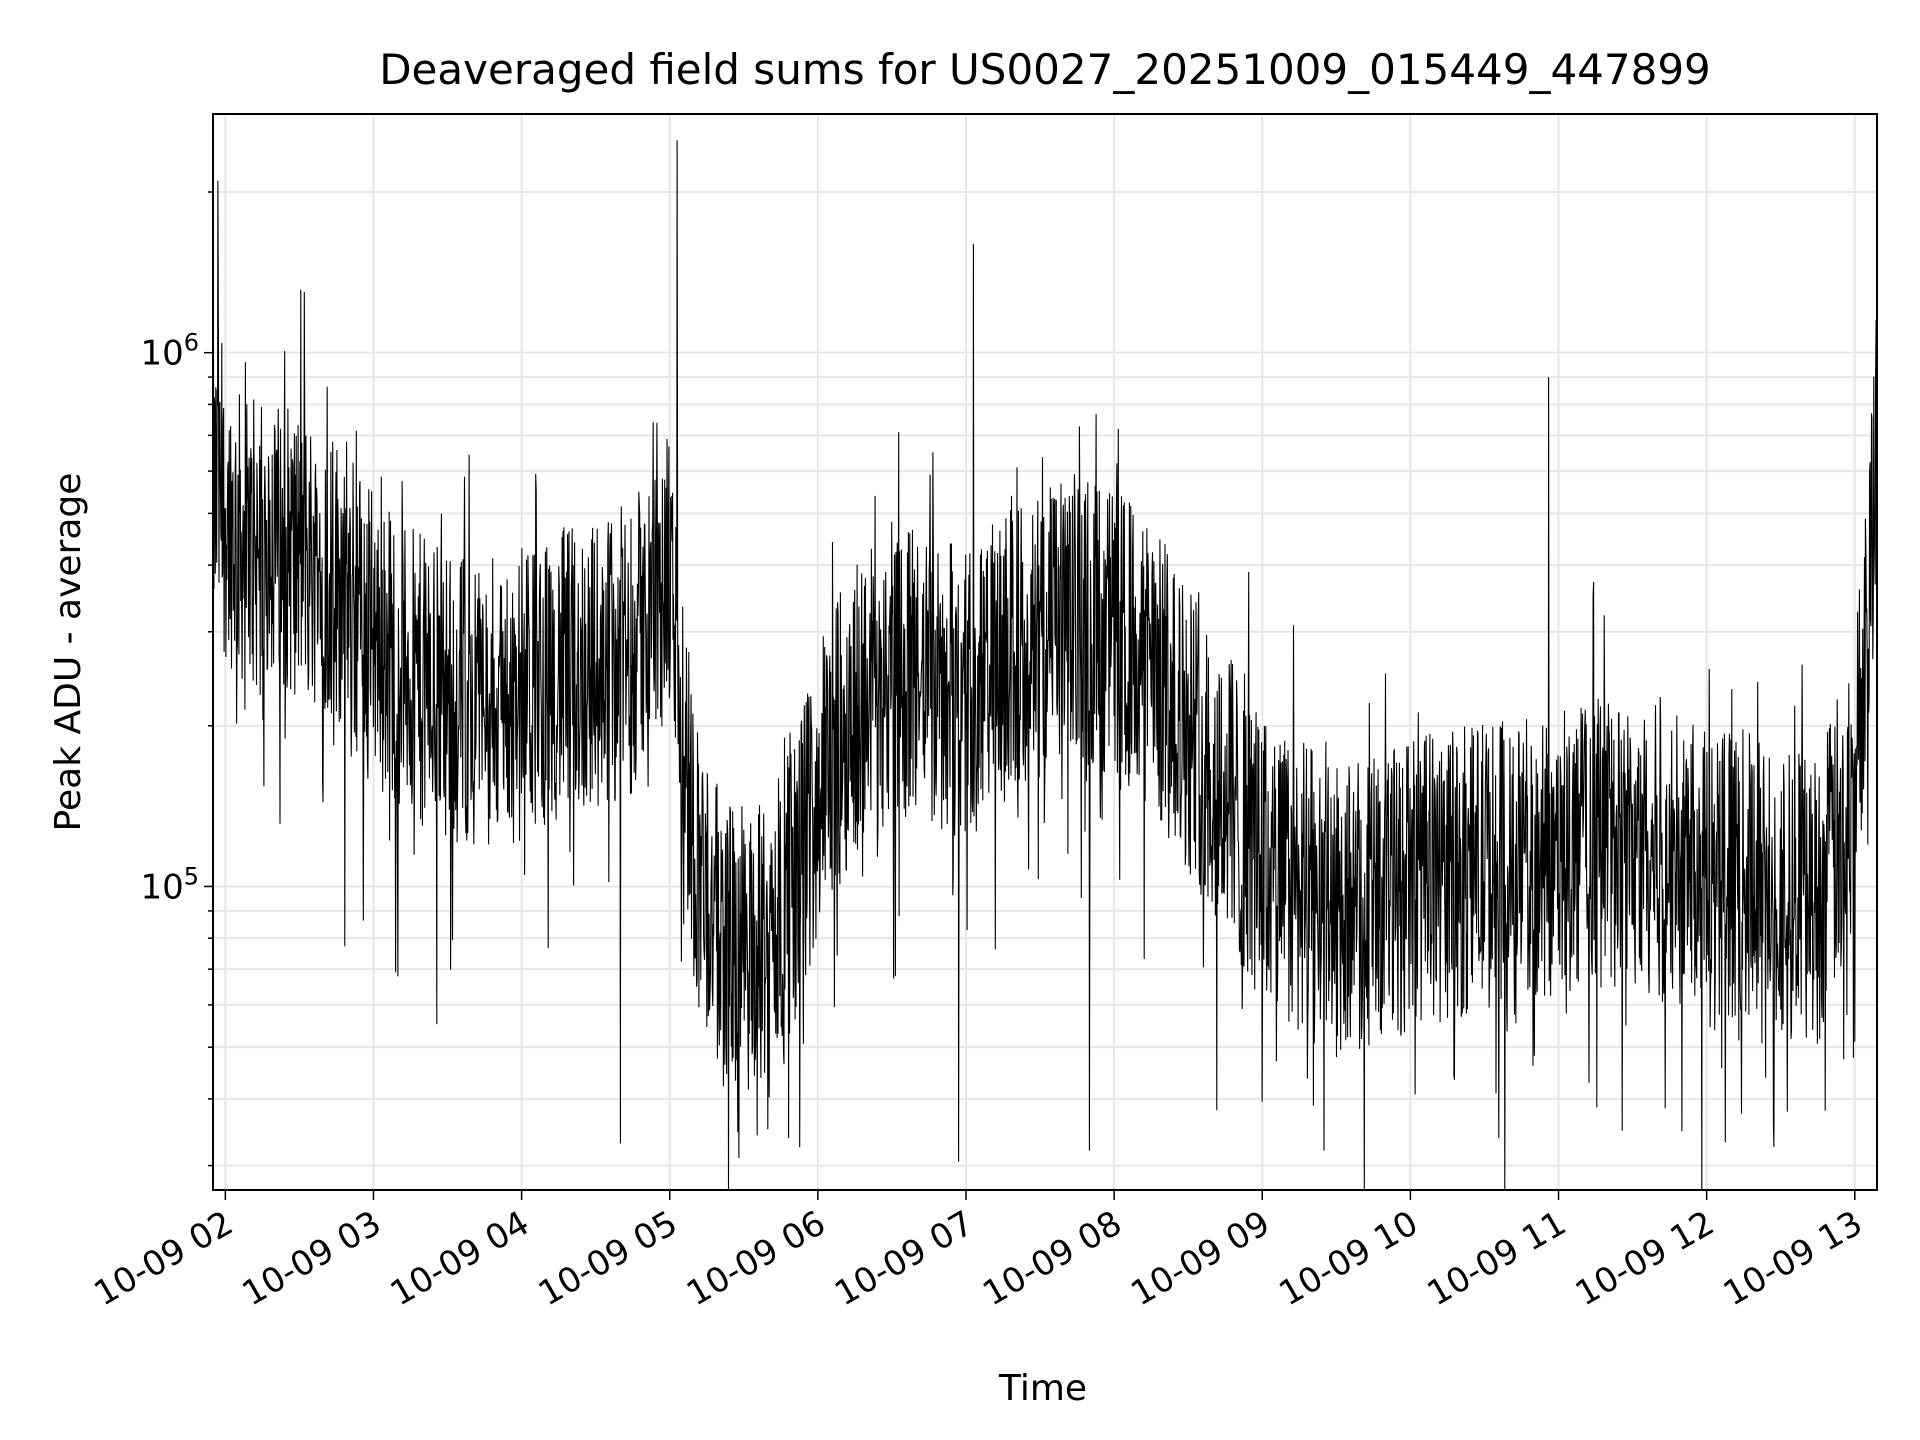  What do you see at coordinates (460, 1258) in the screenshot?
I see `x-tick-label: 10-09 04` at bounding box center [460, 1258].